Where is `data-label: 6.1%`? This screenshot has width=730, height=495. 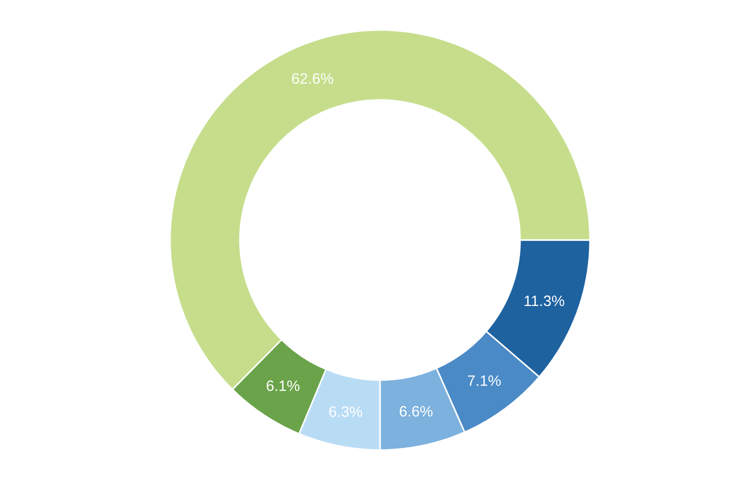
data-label: 6.1% is located at coordinates (283, 385).